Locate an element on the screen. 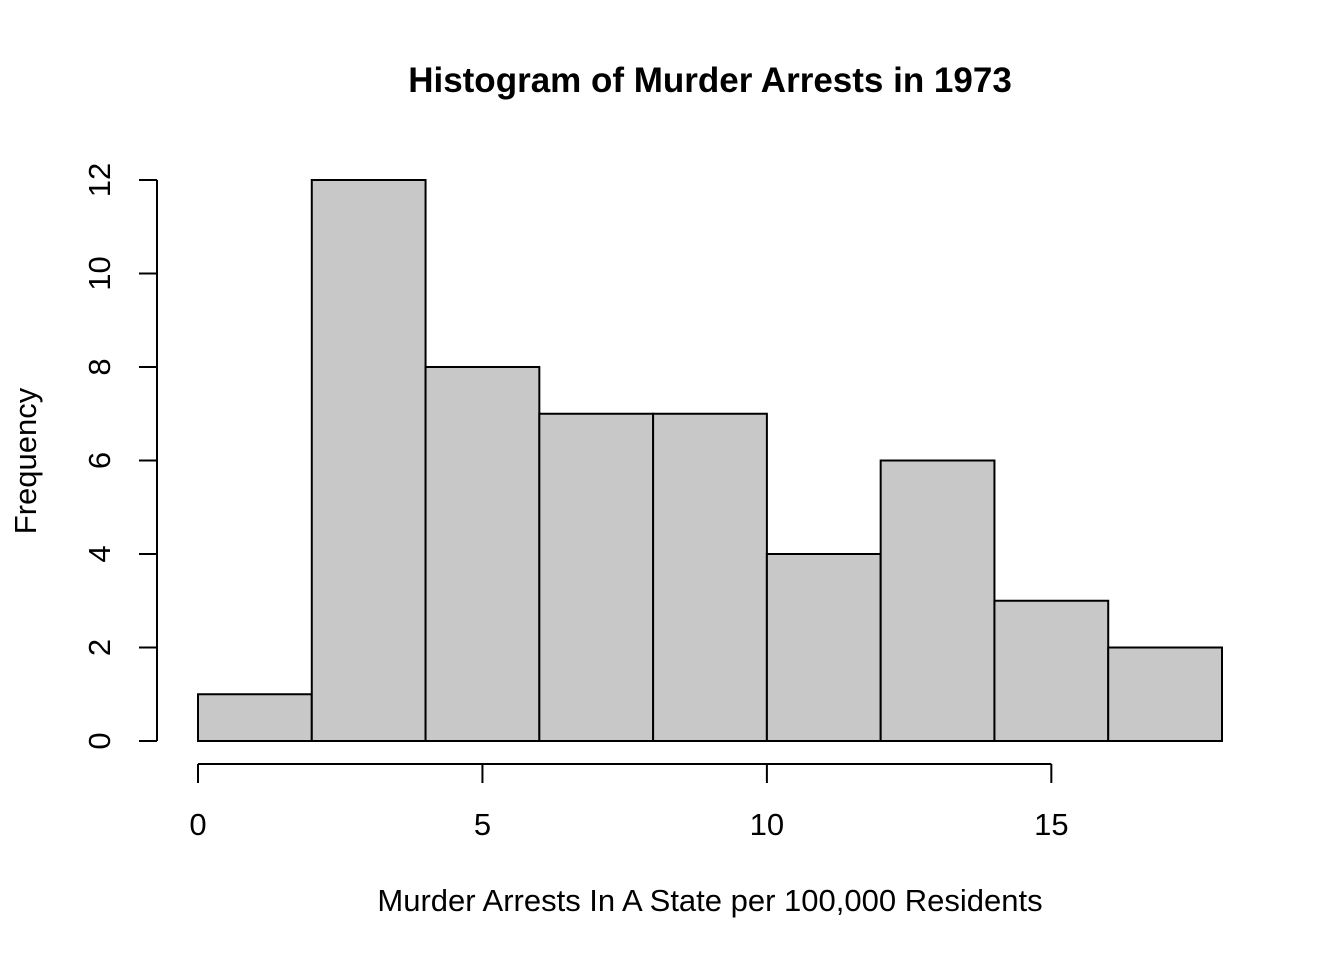 The width and height of the screenshot is (1344, 960). x-tick-label-1: 5 is located at coordinates (482, 824).